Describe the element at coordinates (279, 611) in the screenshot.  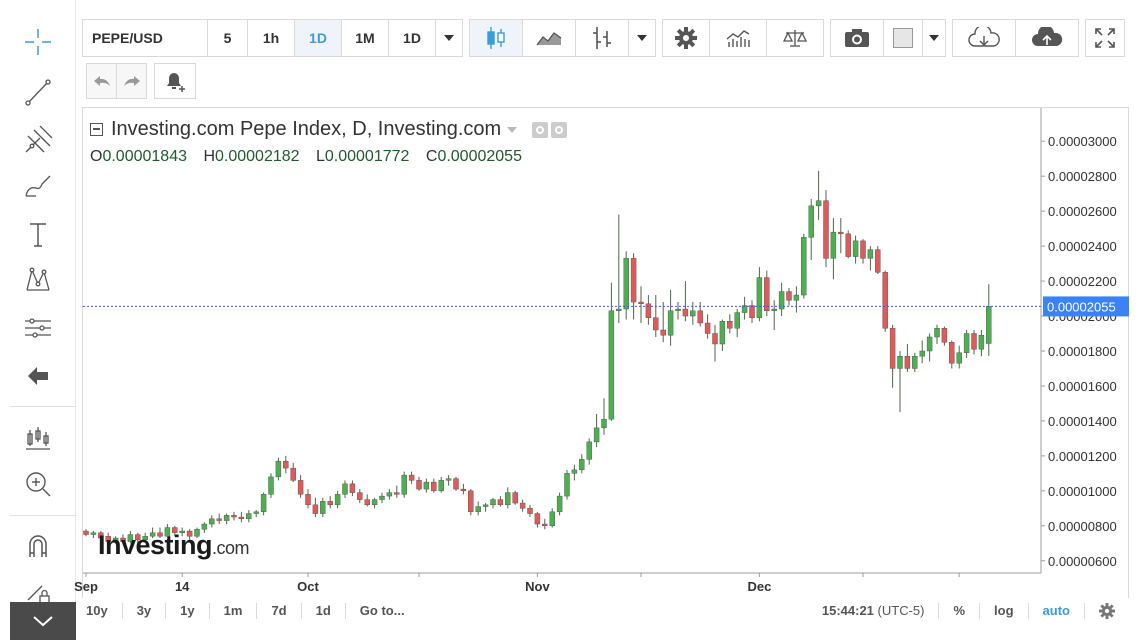
I see `range-button-7d: 7d` at that location.